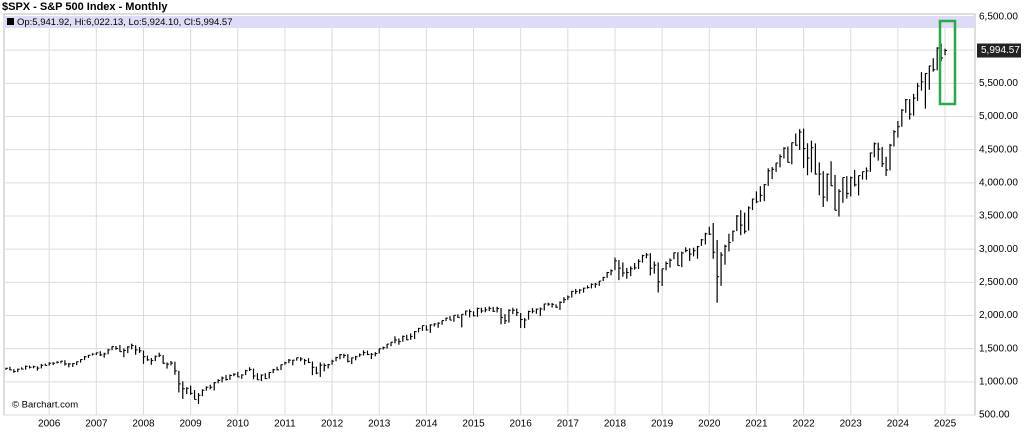 The image size is (1024, 434). What do you see at coordinates (998, 249) in the screenshot?
I see `y-tick-label: 3,000.00` at bounding box center [998, 249].